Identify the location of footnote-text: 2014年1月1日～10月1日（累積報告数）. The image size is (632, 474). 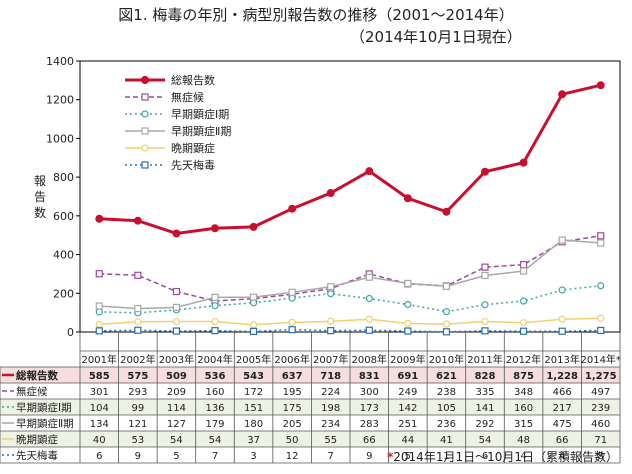
(505, 457).